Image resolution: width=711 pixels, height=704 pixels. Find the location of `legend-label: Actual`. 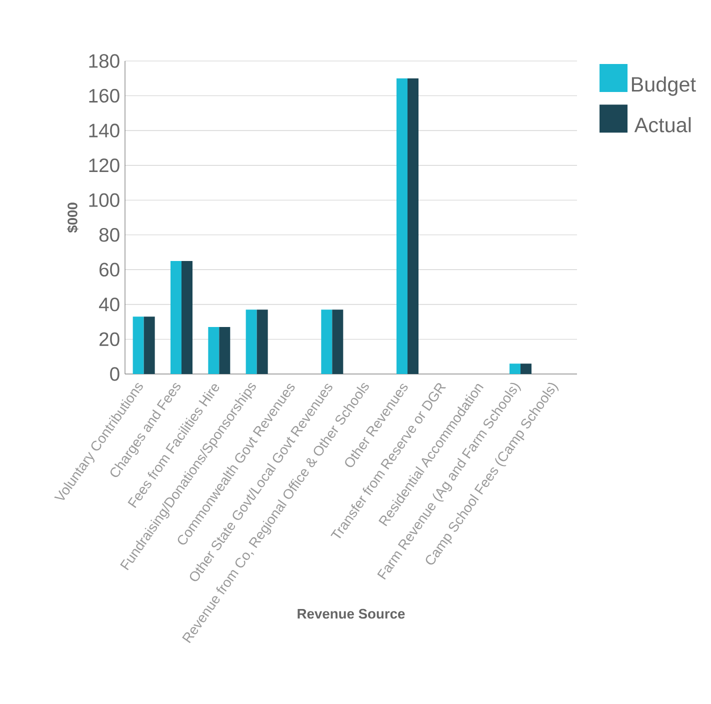

legend-label: Actual is located at coordinates (662, 124).